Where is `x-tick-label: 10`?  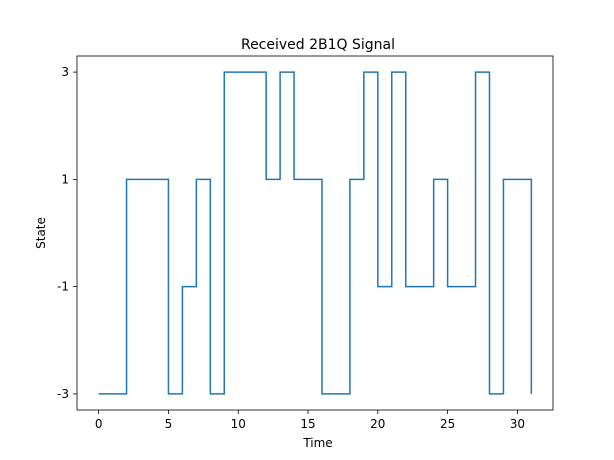
x-tick-label: 10 is located at coordinates (238, 424).